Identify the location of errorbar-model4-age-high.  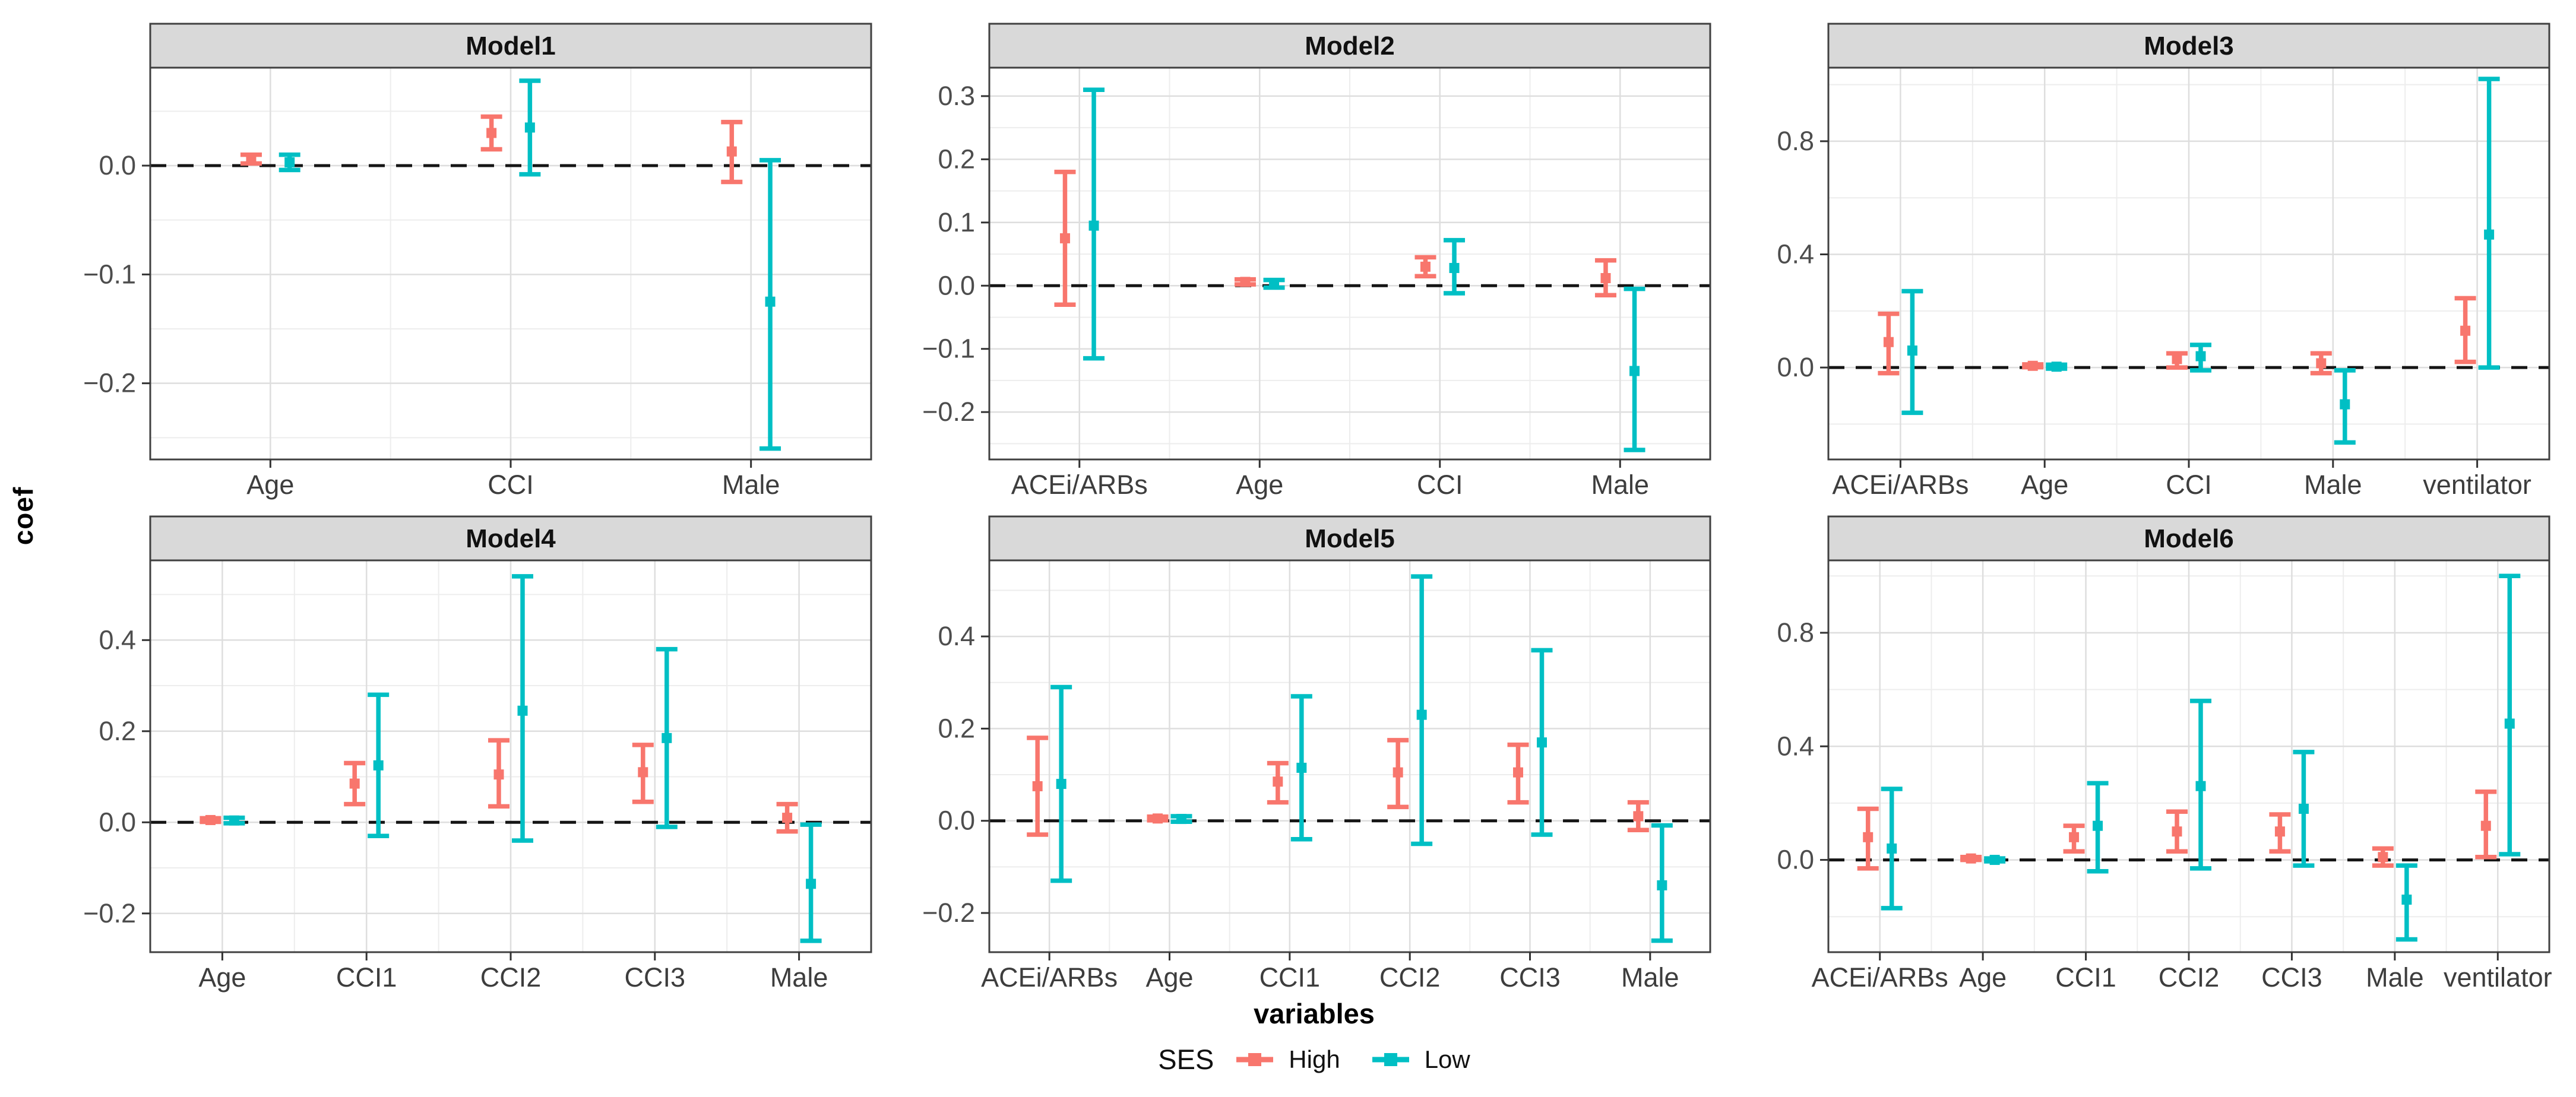
(210, 819).